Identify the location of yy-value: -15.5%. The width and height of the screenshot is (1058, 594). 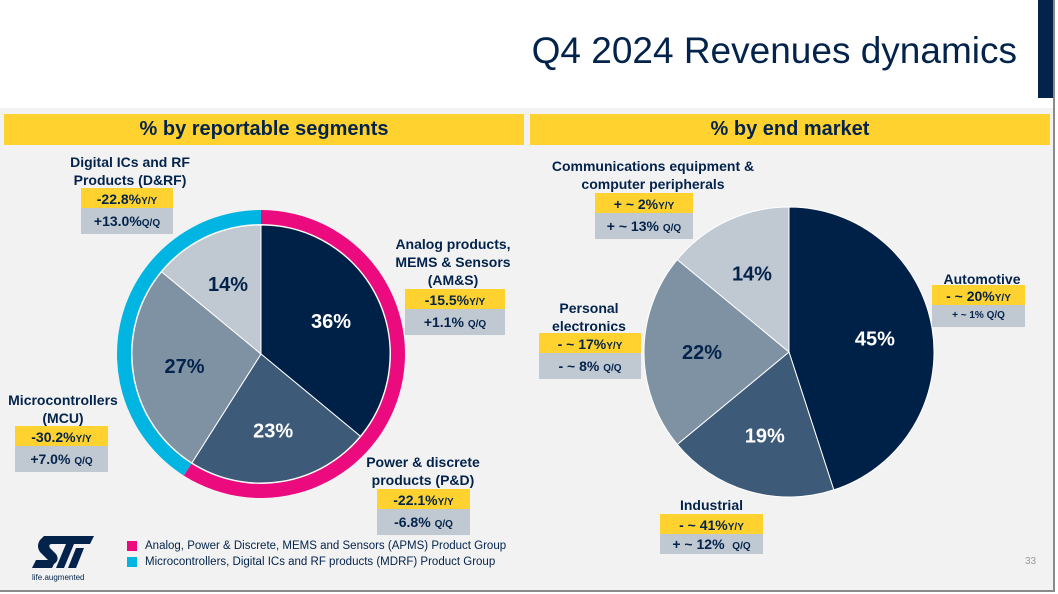
(447, 300).